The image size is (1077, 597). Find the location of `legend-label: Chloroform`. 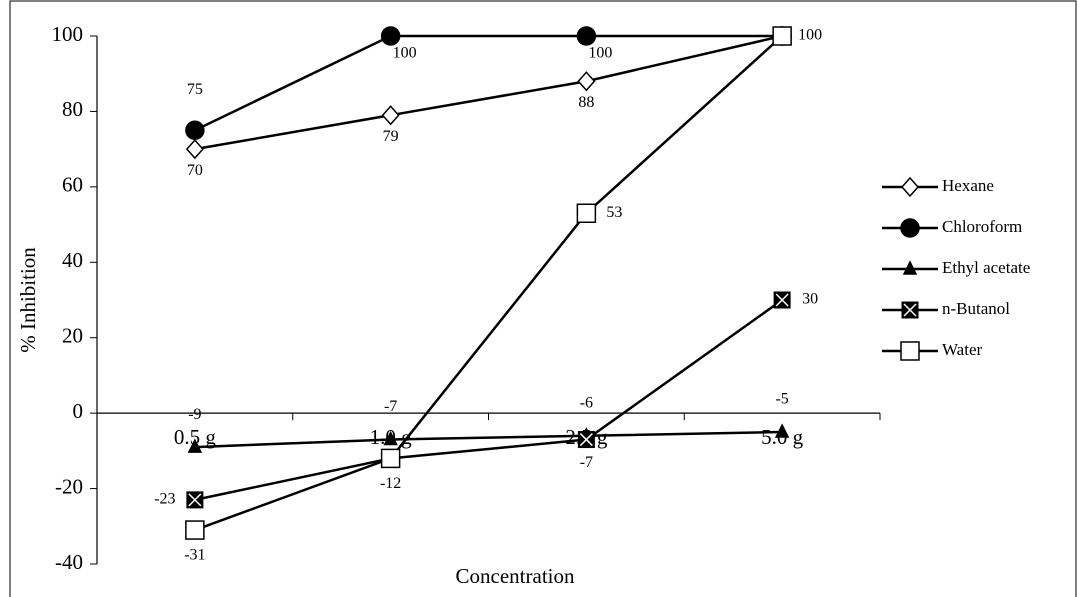

legend-label: Chloroform is located at coordinates (982, 226).